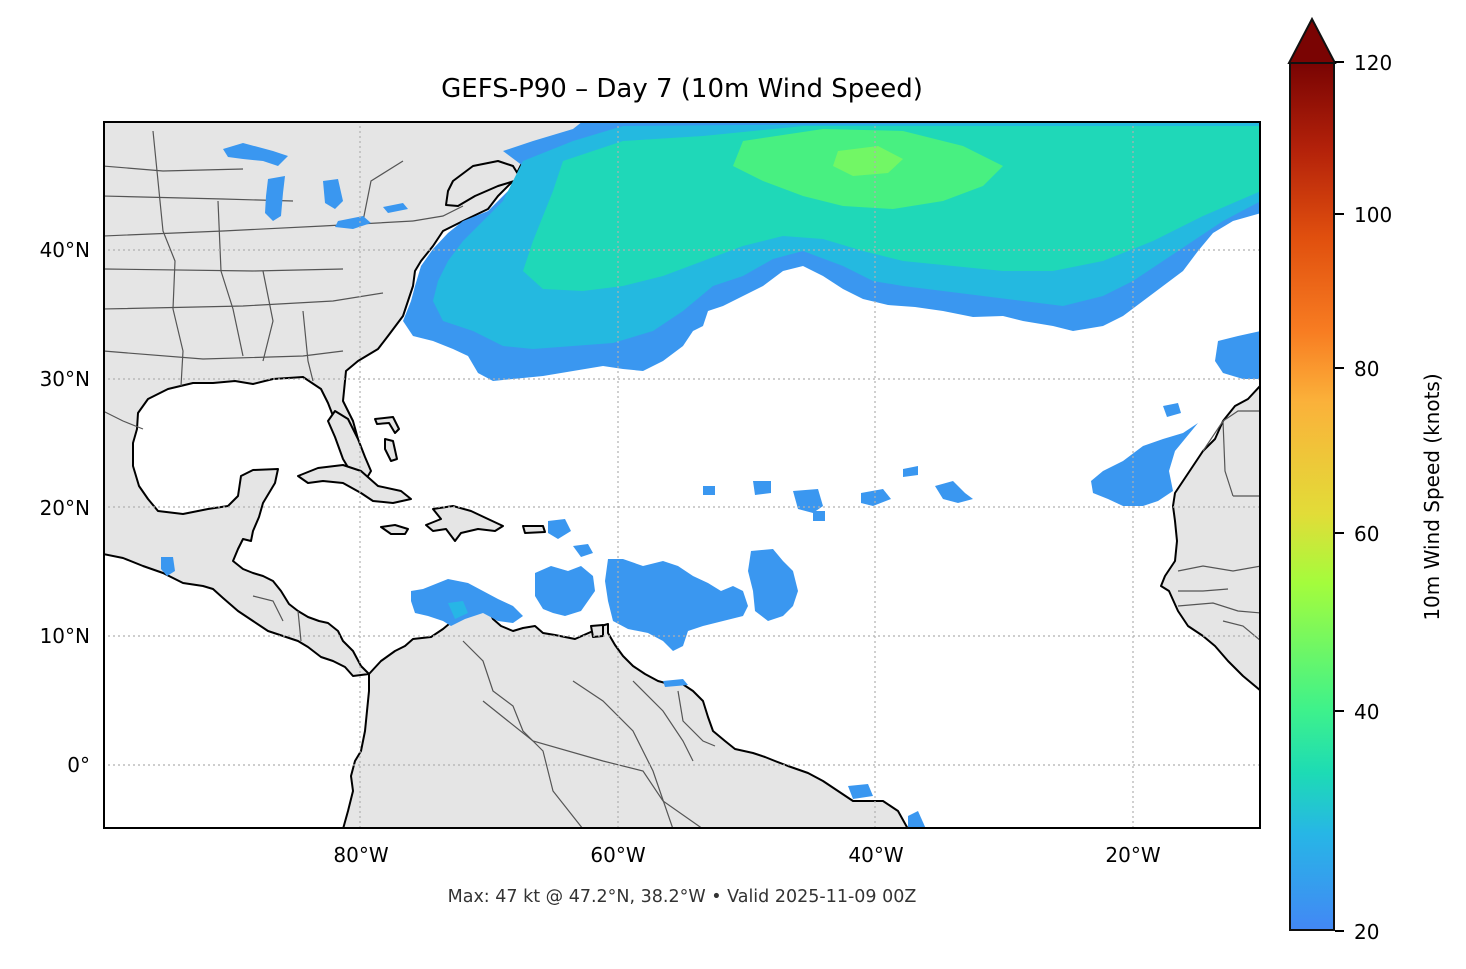 This screenshot has width=1466, height=969. Describe the element at coordinates (1237, 355) in the screenshot. I see `wind-morocco` at that location.